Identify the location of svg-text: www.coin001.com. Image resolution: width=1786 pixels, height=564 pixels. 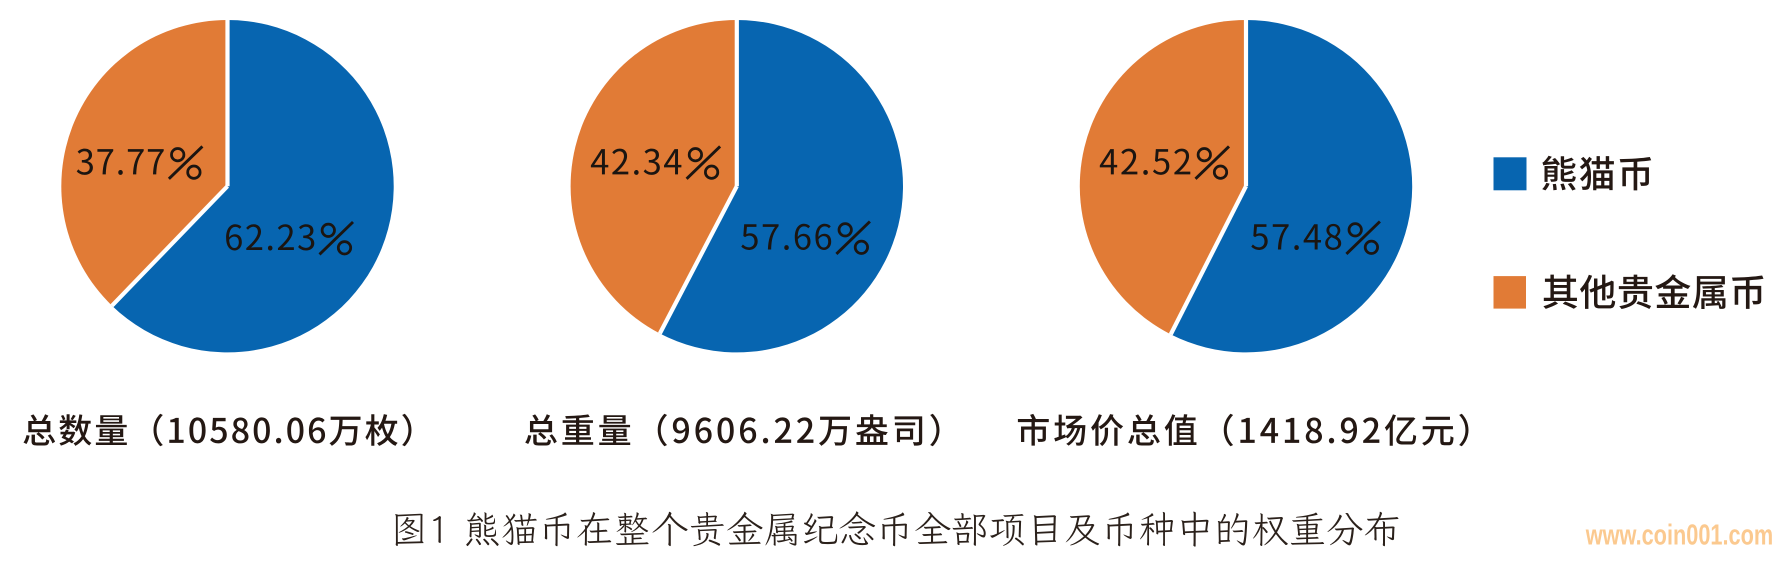
(1679, 536).